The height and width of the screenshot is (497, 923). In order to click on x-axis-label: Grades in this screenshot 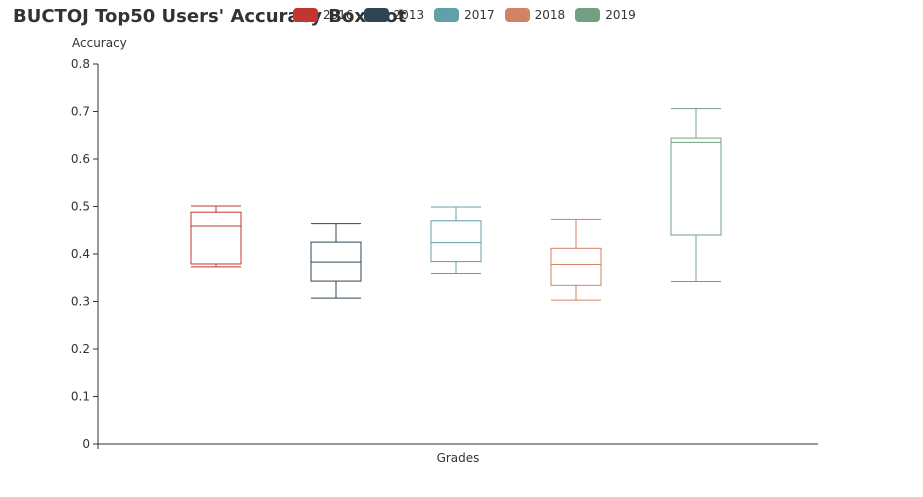, I will do `click(458, 458)`.